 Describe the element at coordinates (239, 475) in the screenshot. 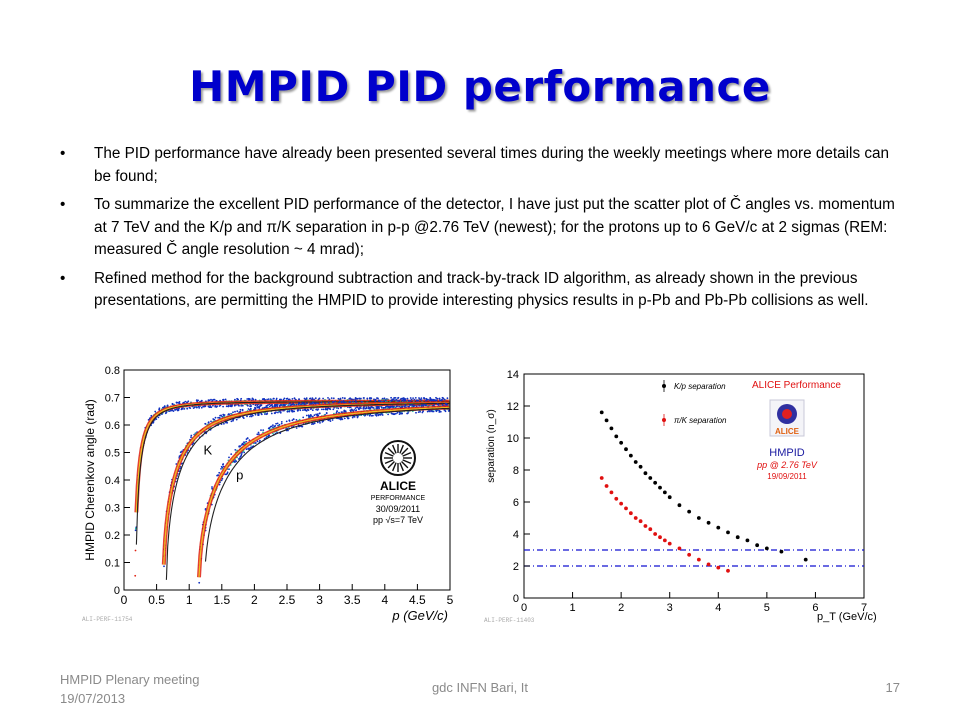

I see `band-label: p` at that location.